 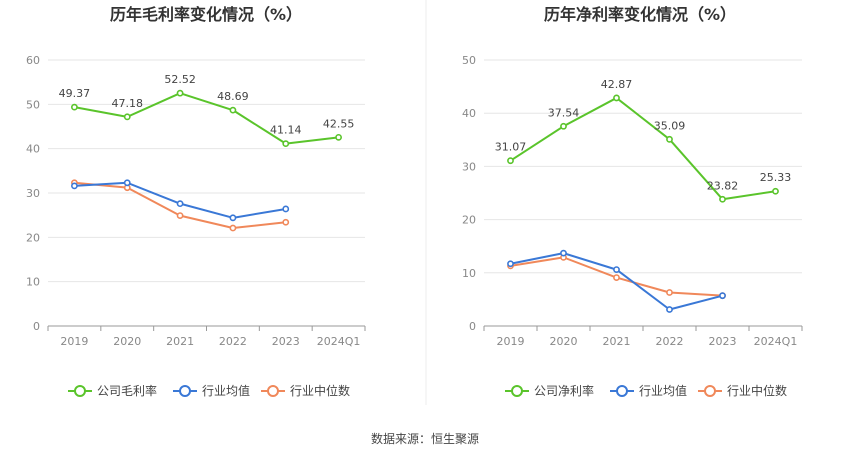 I want to click on data-label: 42.87, so click(x=617, y=84).